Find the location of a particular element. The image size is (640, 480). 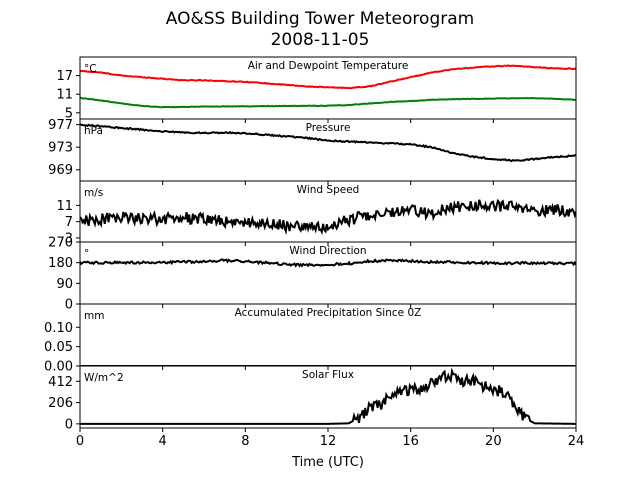

panel-title: Wind Direction is located at coordinates (327, 251).